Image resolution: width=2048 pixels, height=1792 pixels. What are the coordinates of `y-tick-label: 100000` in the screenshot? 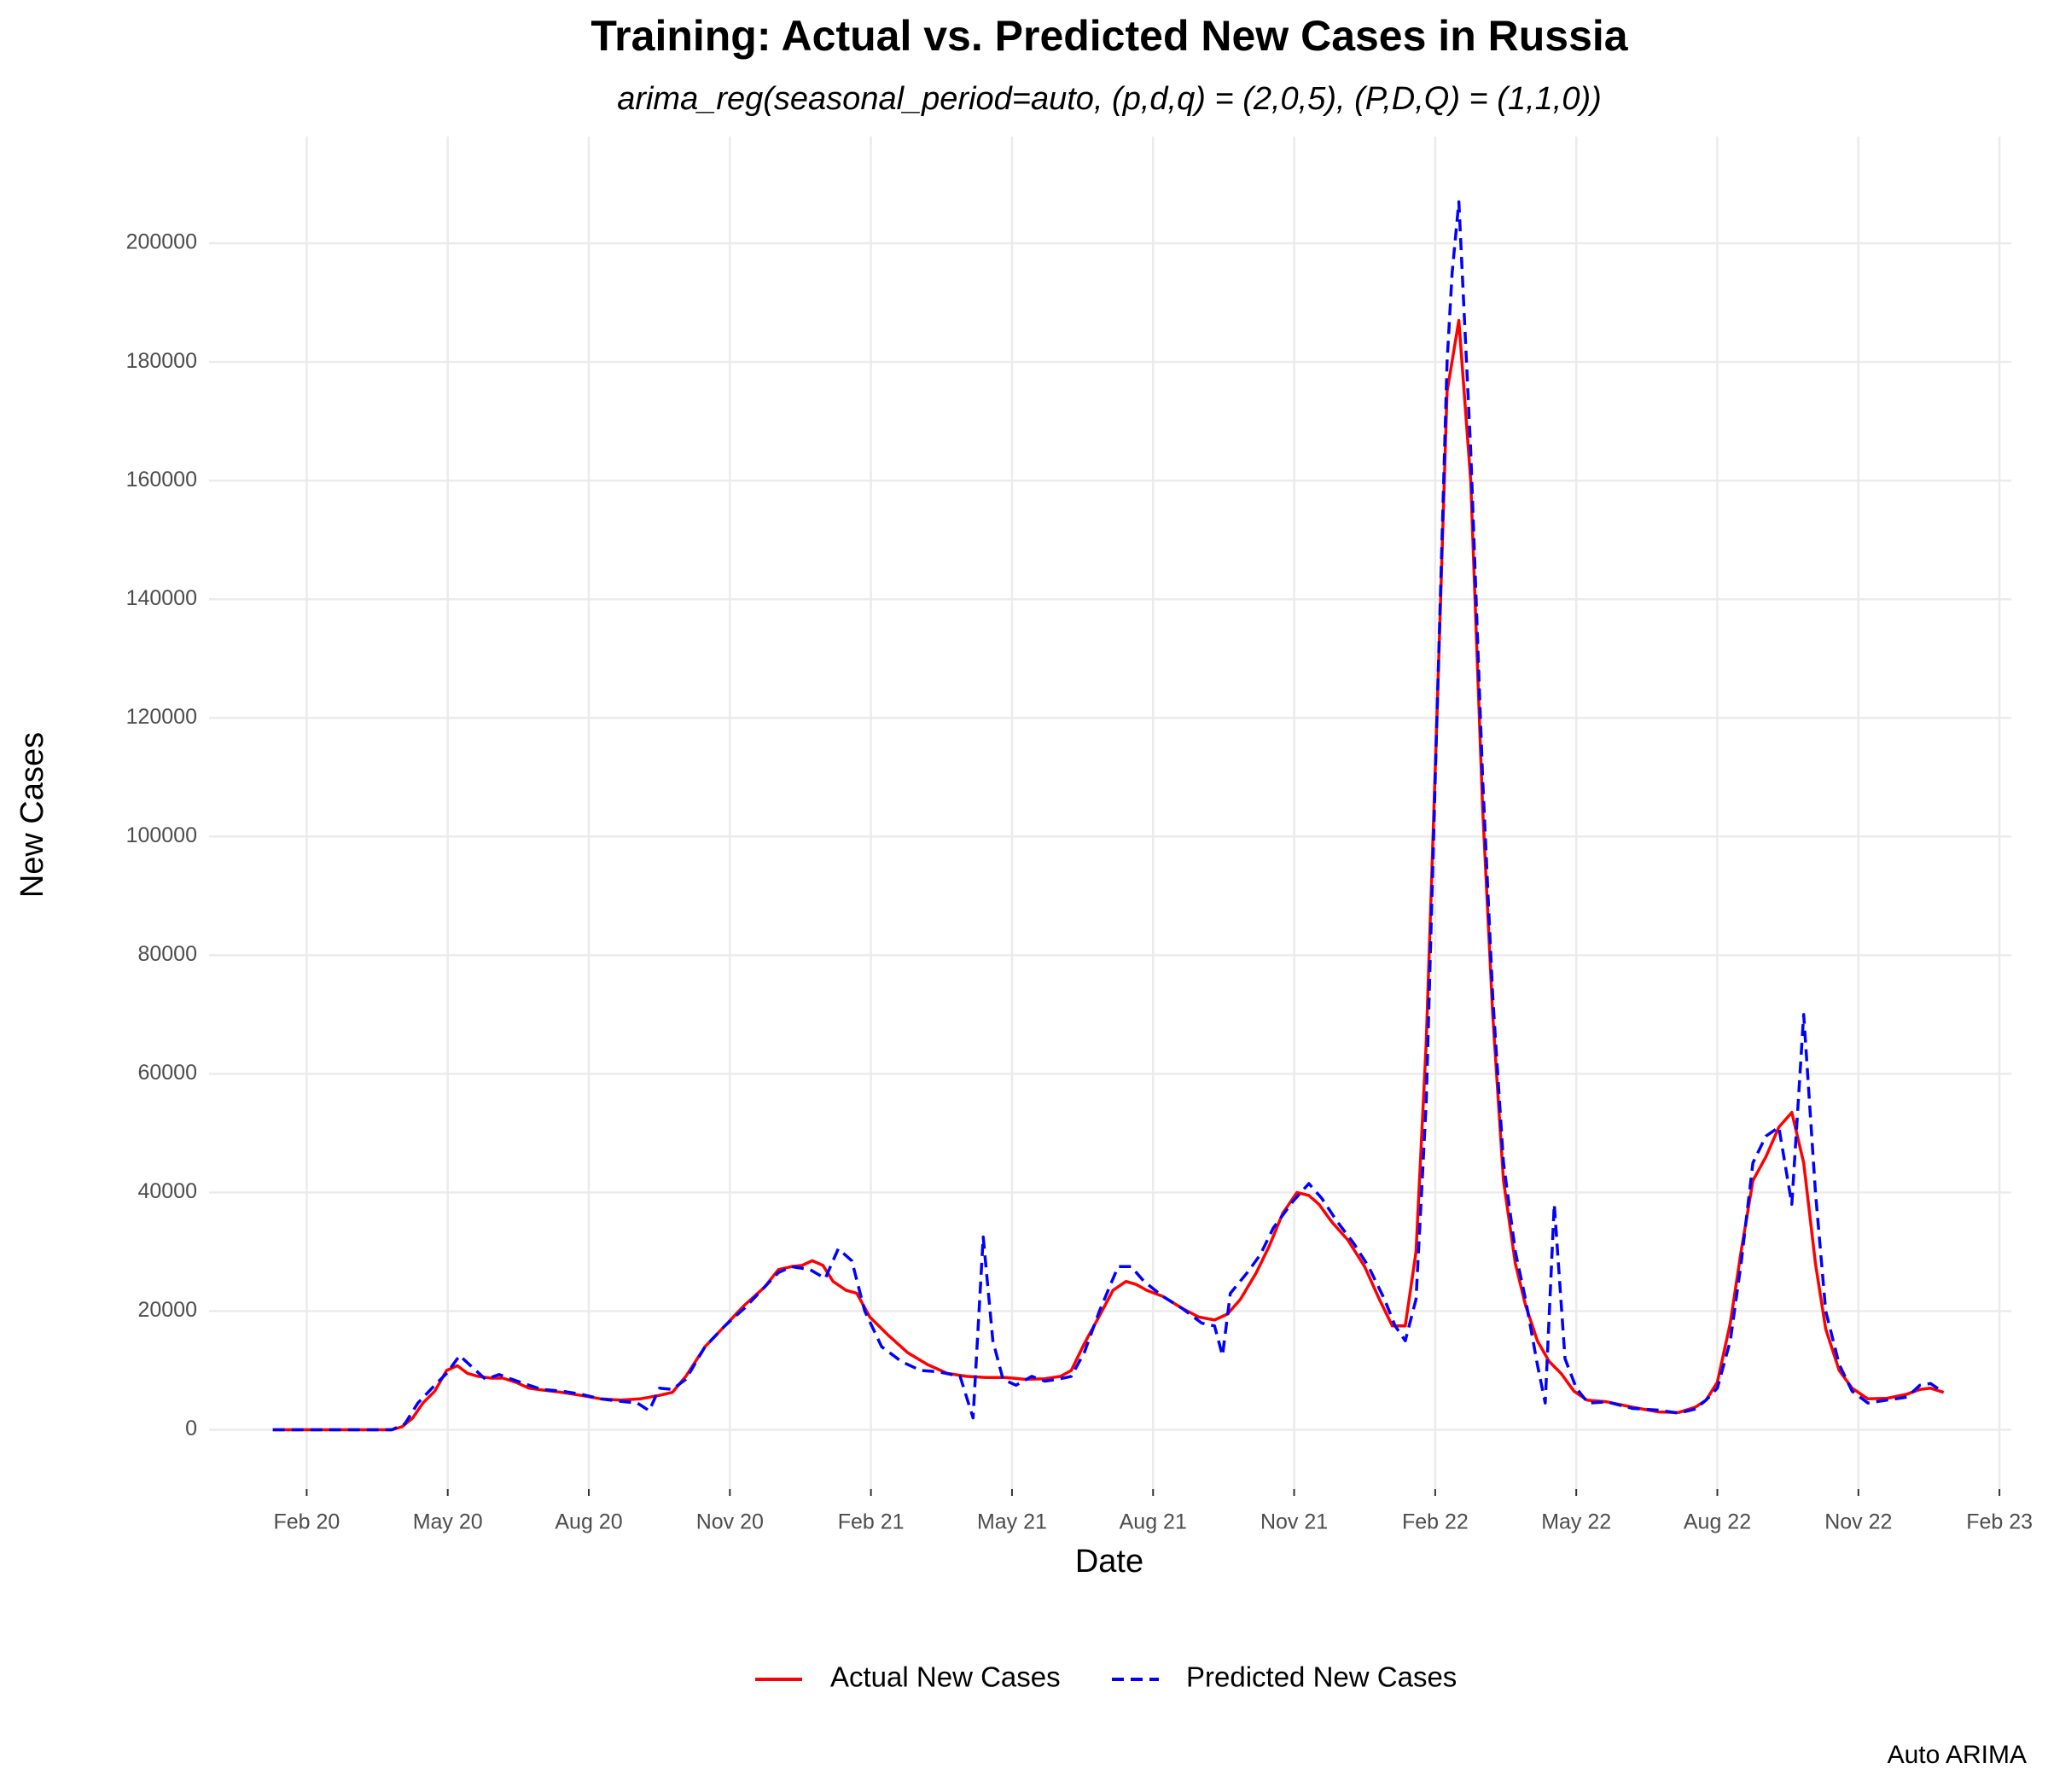 It's located at (161, 835).